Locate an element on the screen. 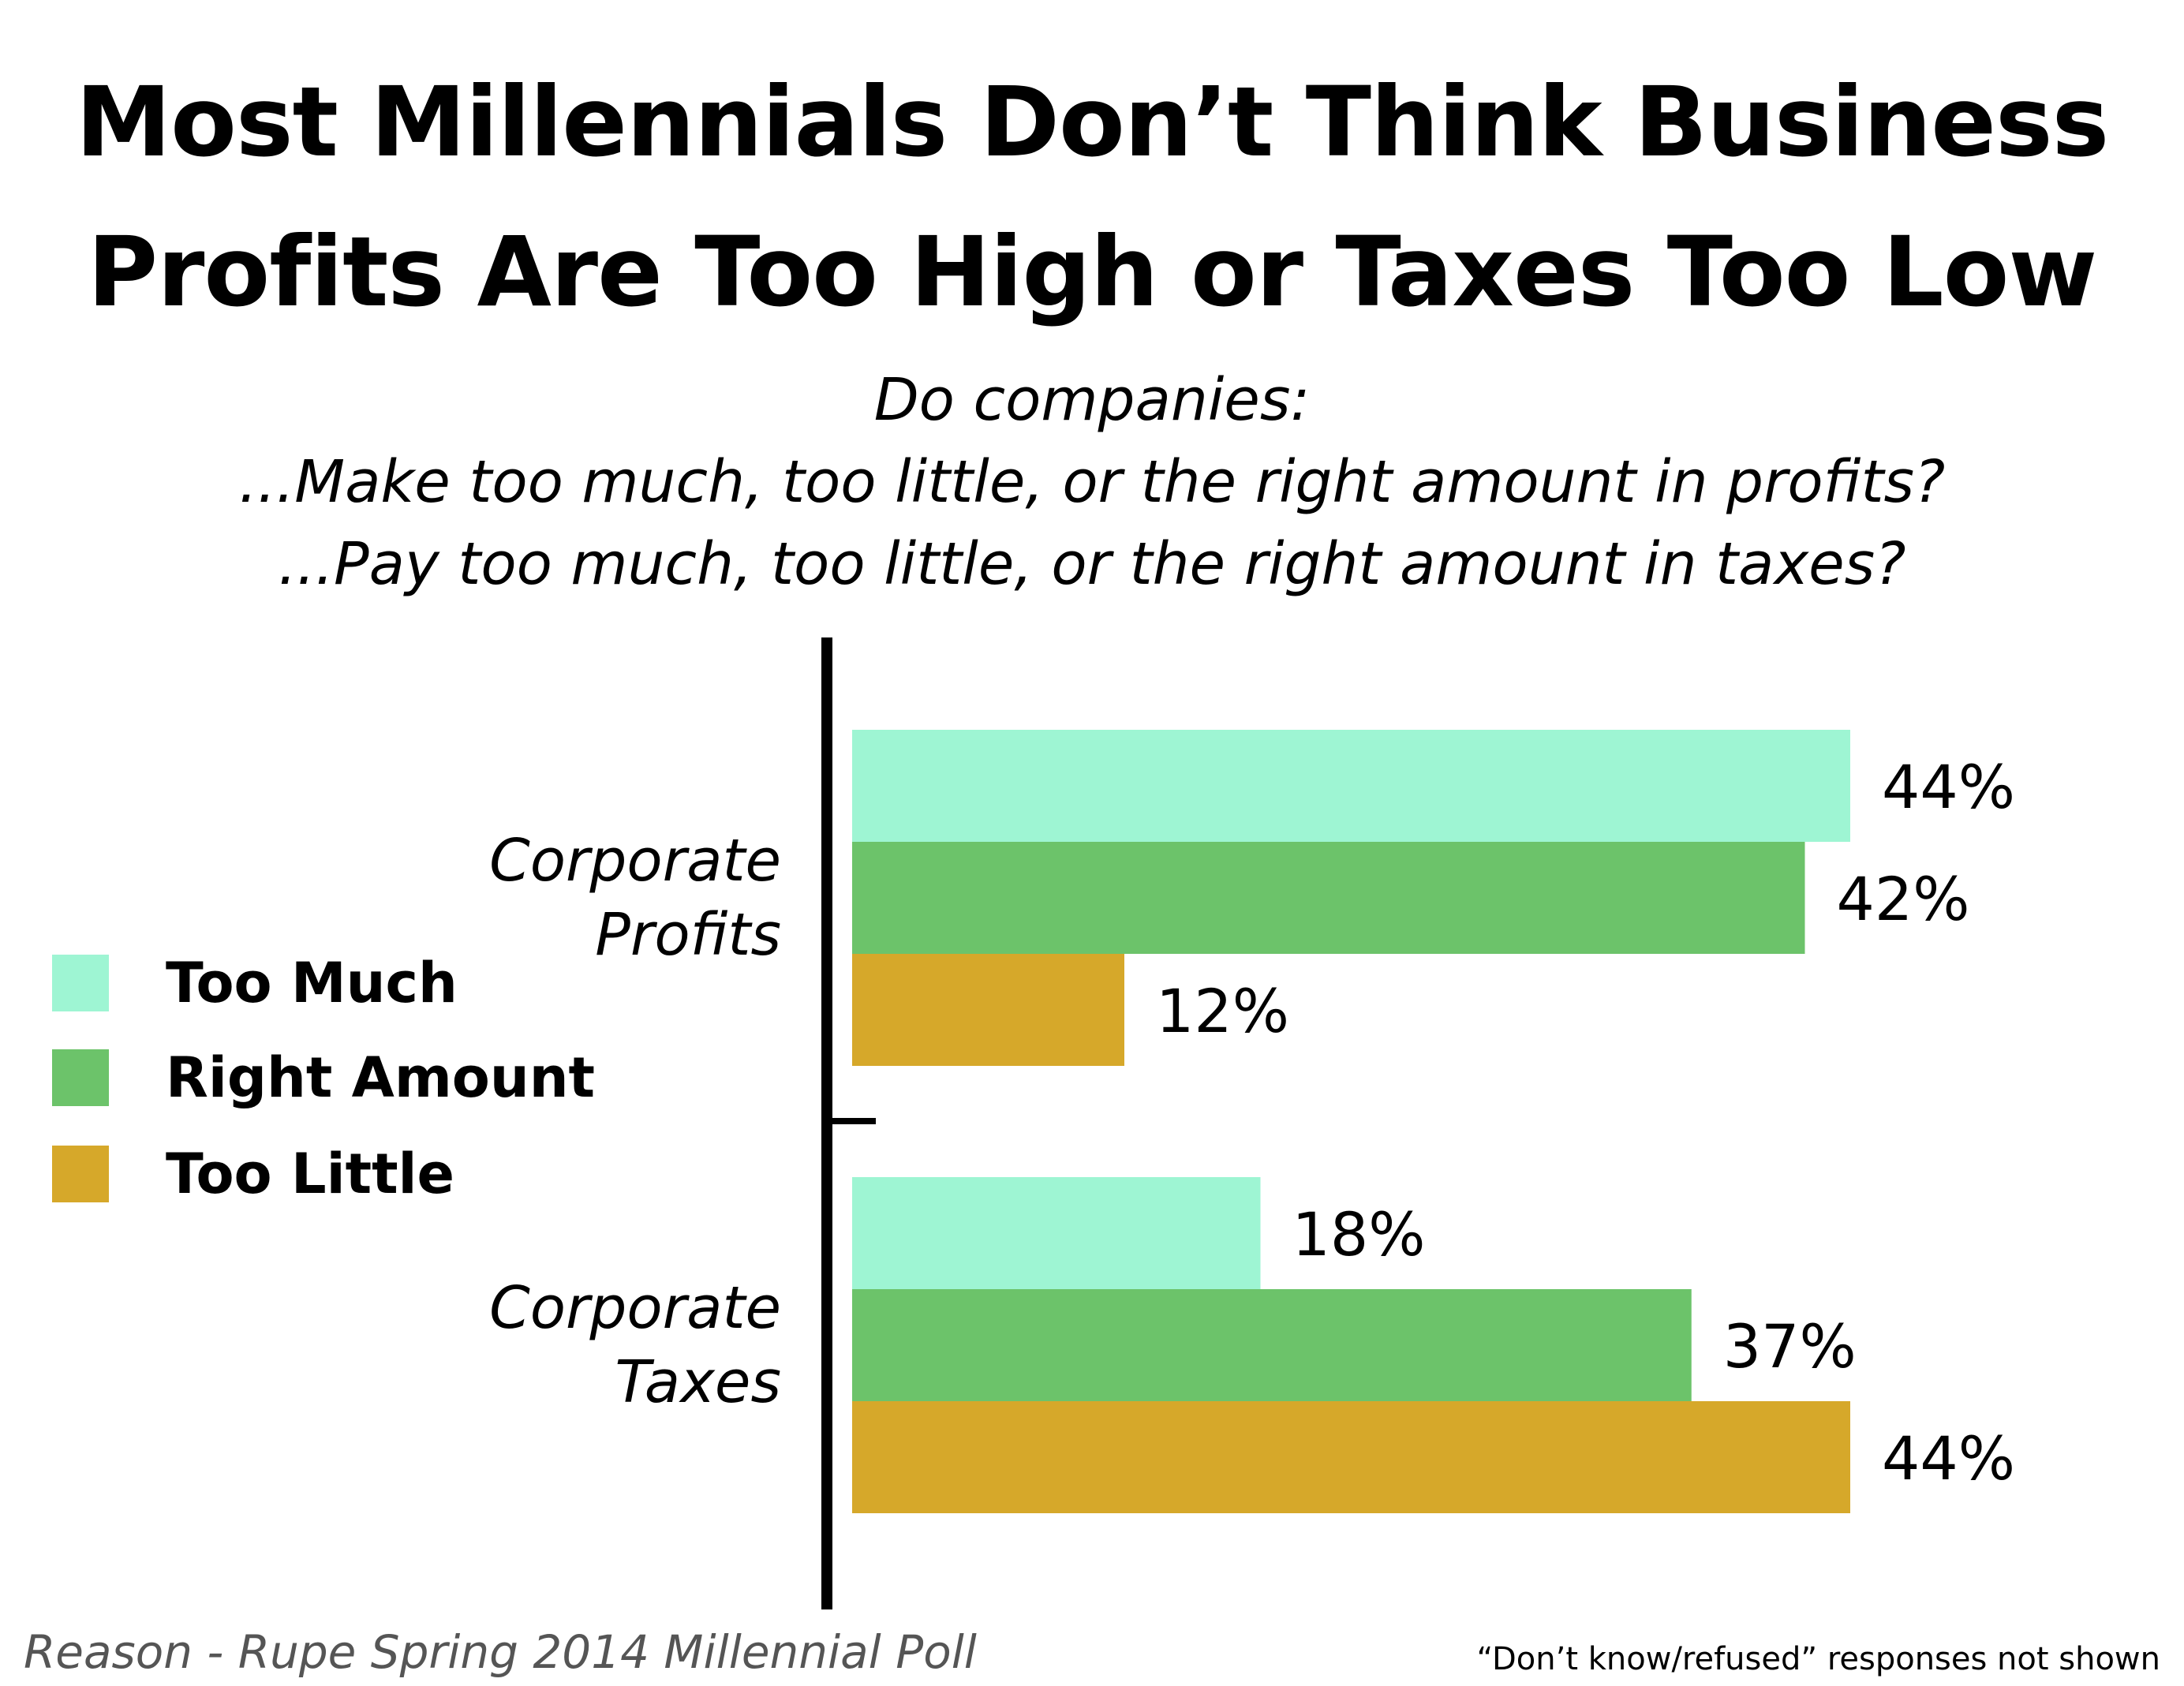 This screenshot has width=2184, height=1686. legend-label-2: Too Little is located at coordinates (310, 1174).